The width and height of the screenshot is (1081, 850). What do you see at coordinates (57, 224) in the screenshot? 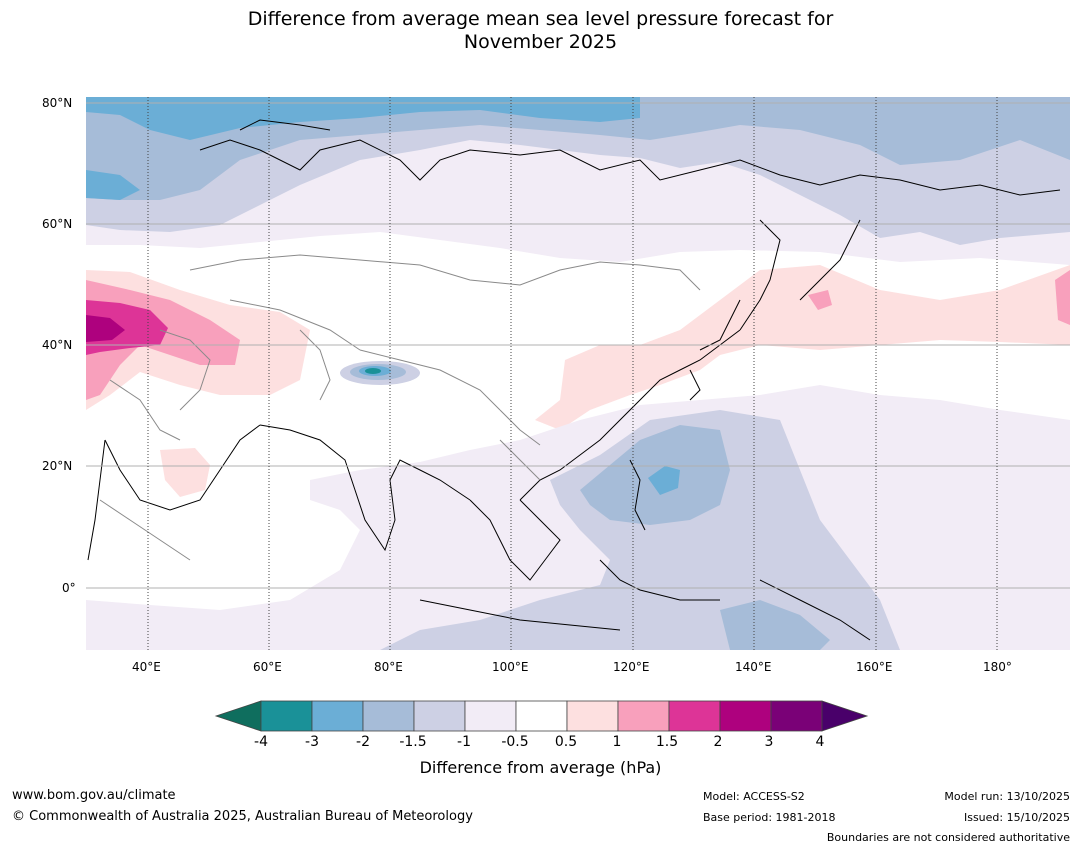
I see `lat-label-60n: 60°N` at bounding box center [57, 224].